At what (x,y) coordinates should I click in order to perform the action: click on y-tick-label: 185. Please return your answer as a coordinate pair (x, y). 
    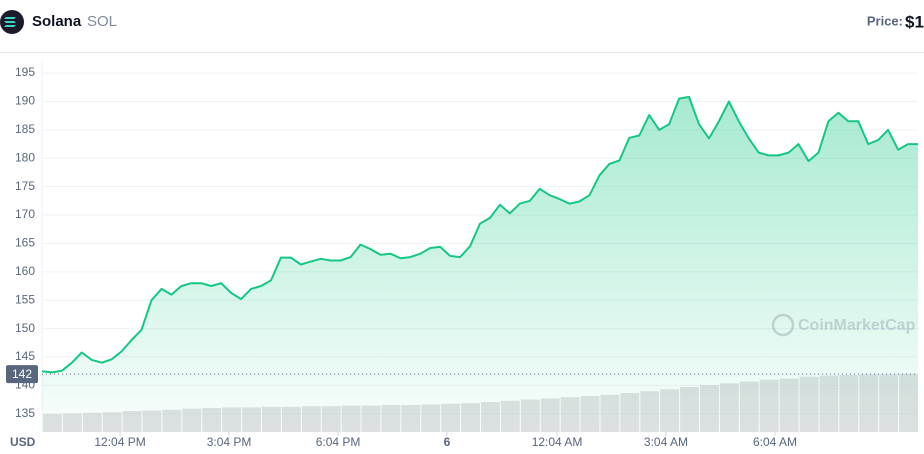
    Looking at the image, I should click on (25, 129).